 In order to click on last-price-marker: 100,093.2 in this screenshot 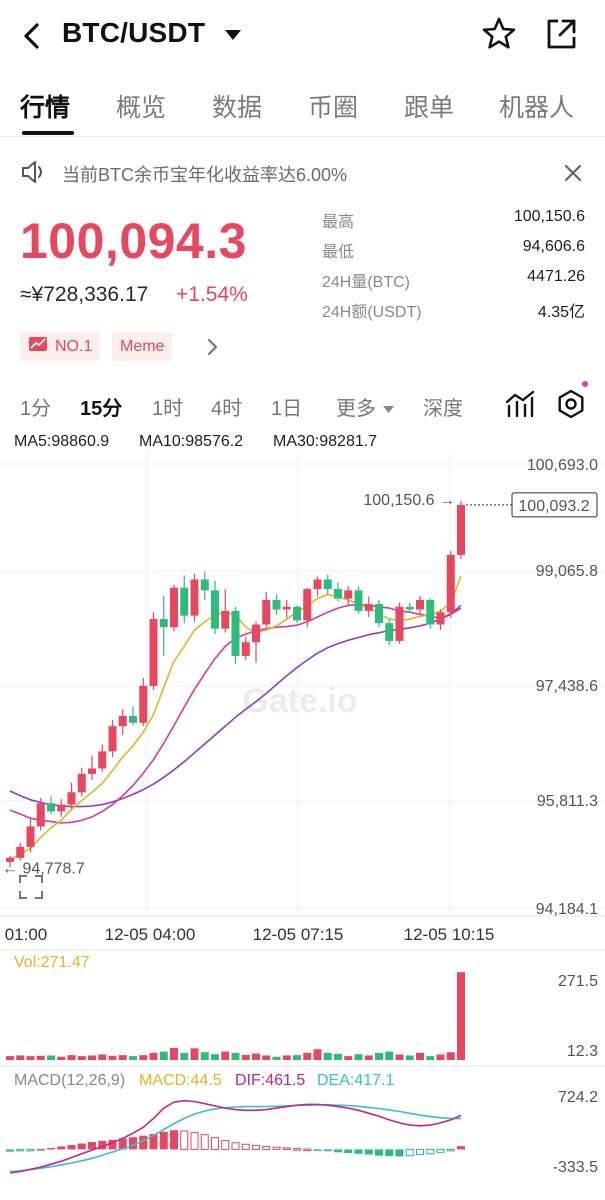, I will do `click(553, 506)`.